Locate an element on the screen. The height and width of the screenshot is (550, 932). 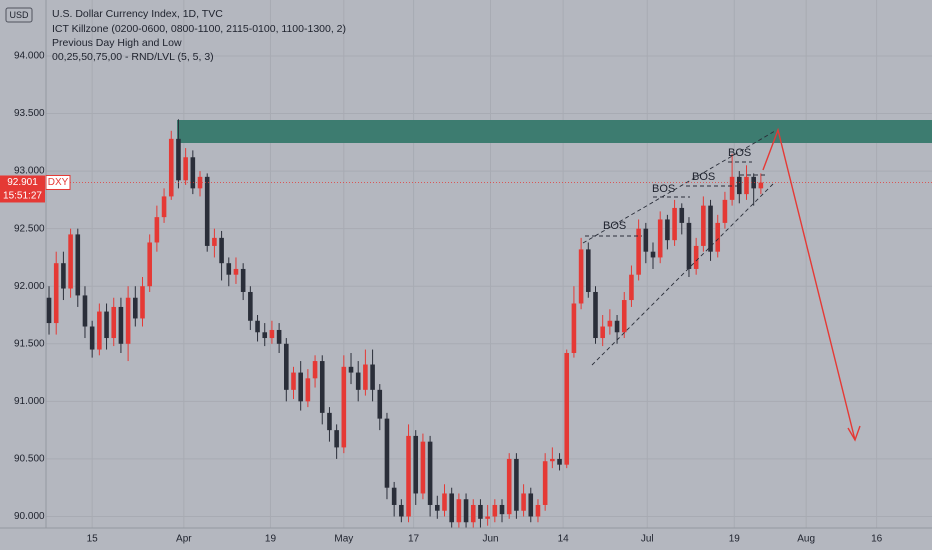
symbol-badge: USD is located at coordinates (19, 15).